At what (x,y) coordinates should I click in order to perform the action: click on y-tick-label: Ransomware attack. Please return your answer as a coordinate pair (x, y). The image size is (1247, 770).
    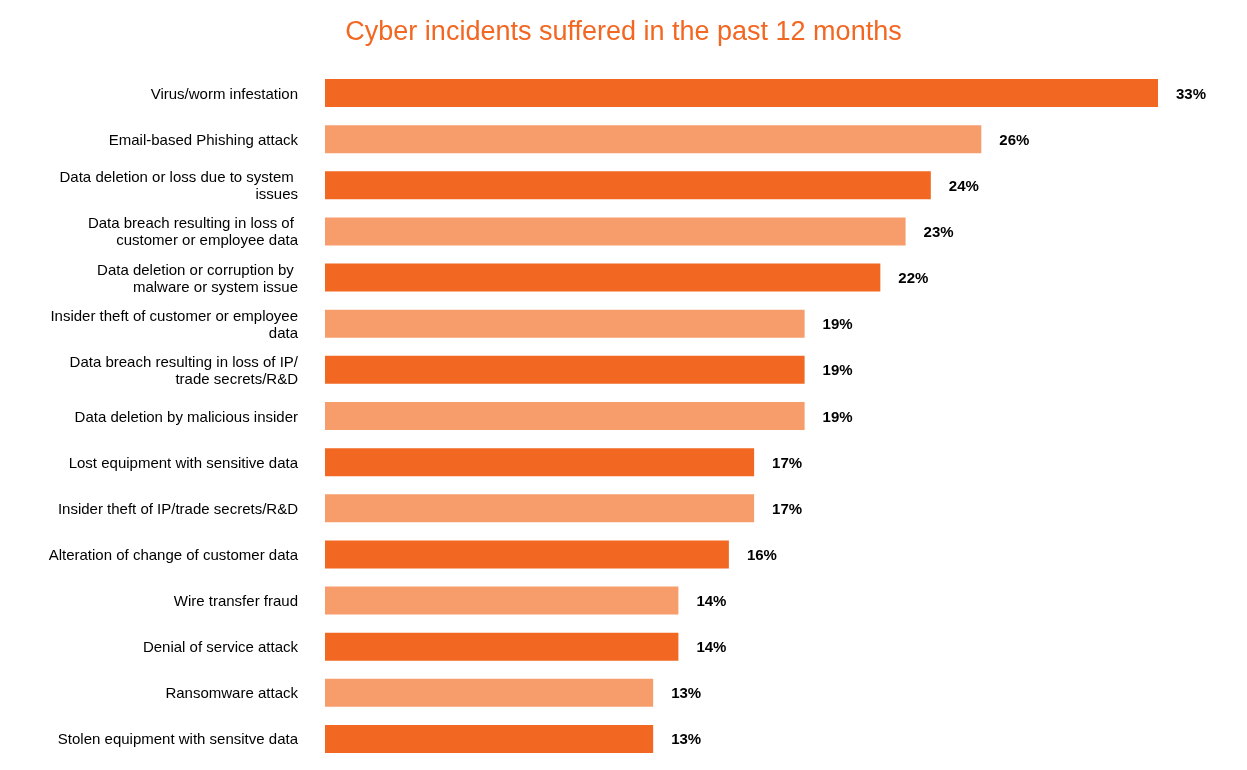
    Looking at the image, I should click on (232, 693).